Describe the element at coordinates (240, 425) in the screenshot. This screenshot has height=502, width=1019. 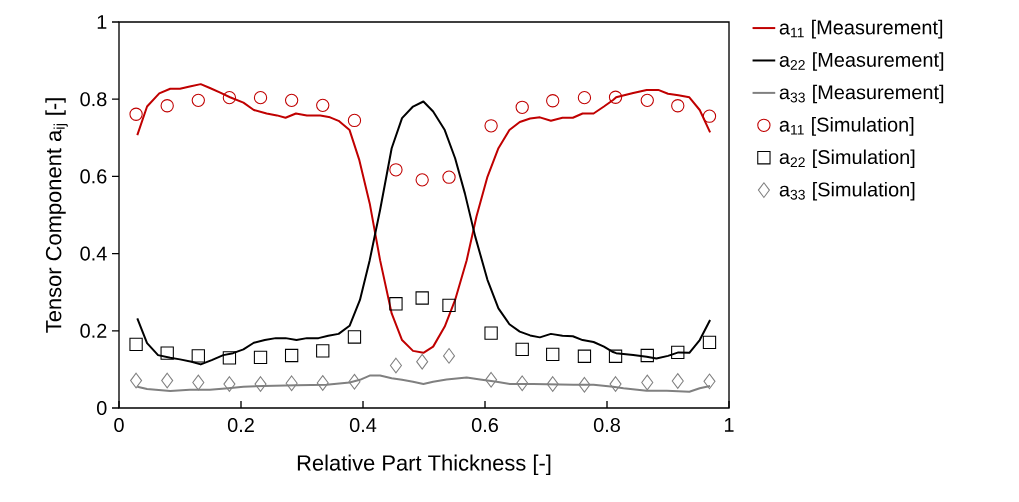
I see `x-tick-label: 0.2` at that location.